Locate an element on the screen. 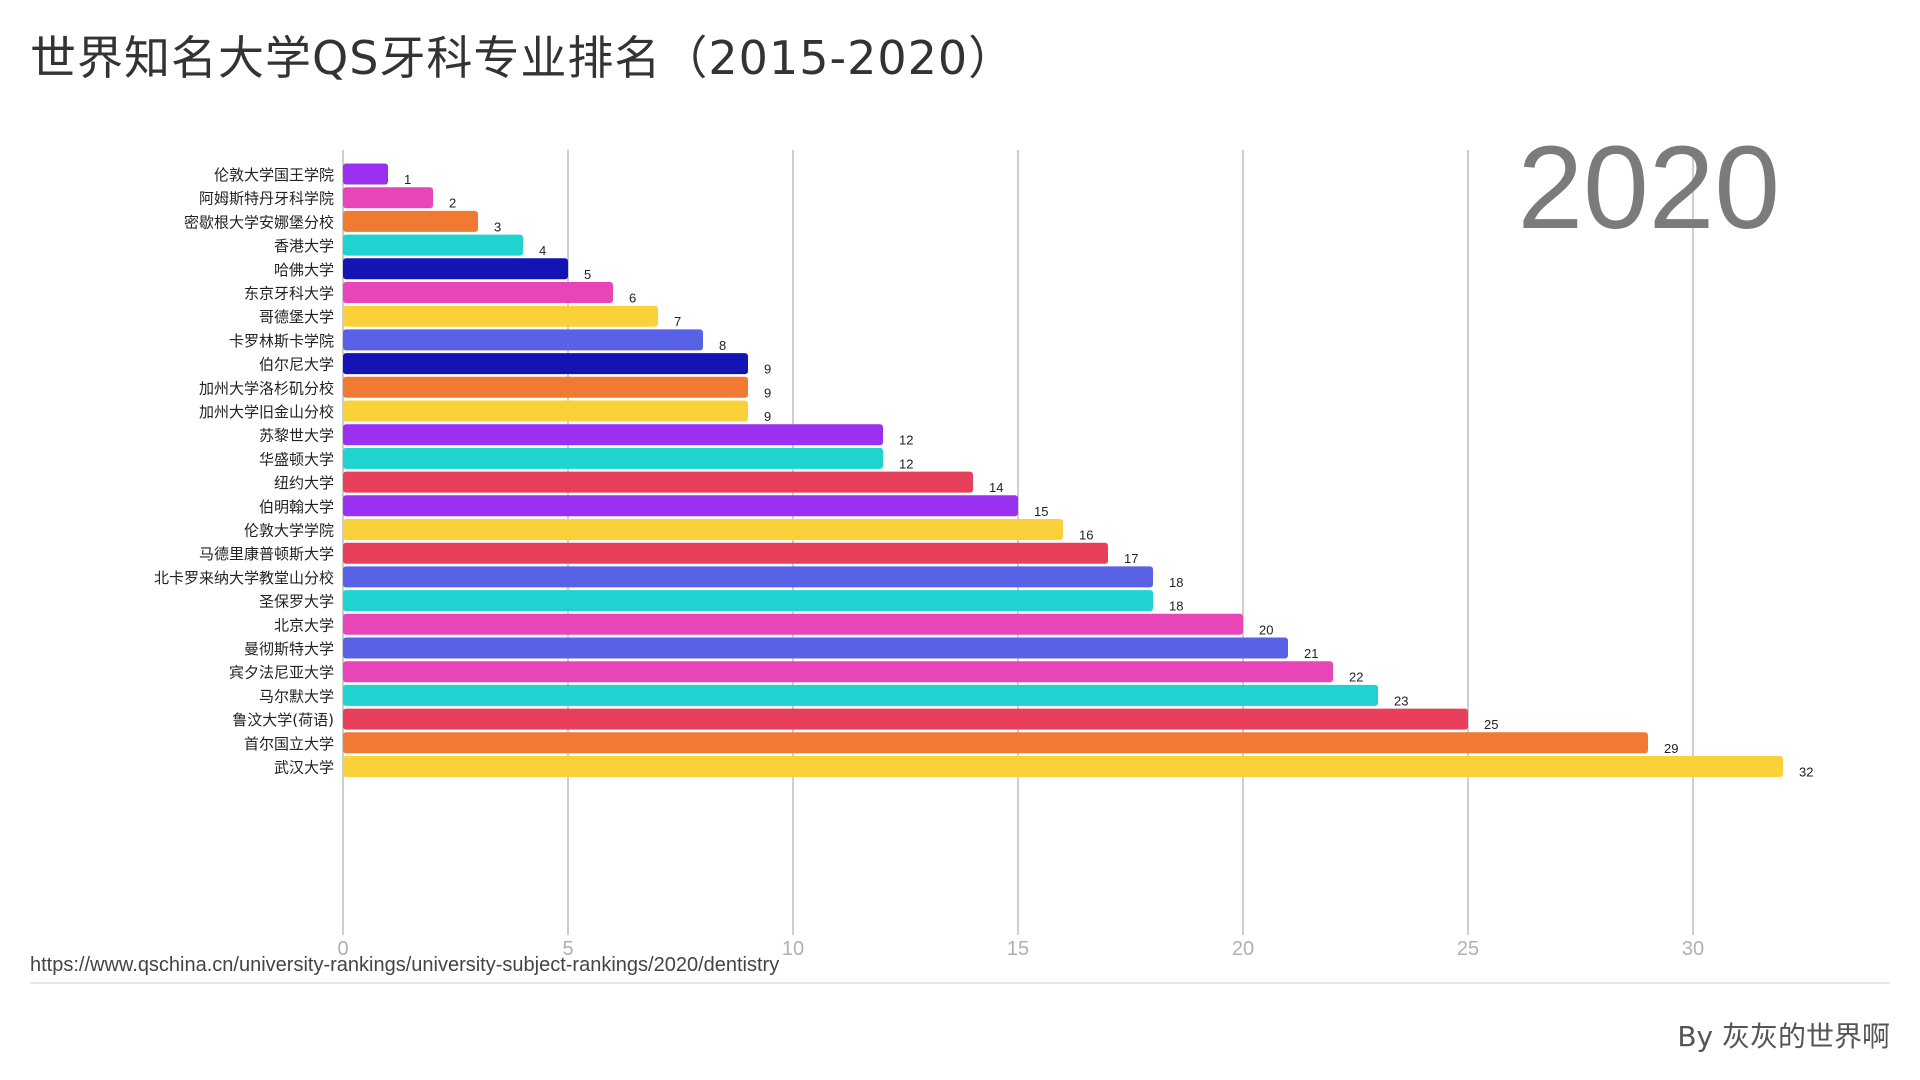  x-tick-label: 5 is located at coordinates (567, 949).